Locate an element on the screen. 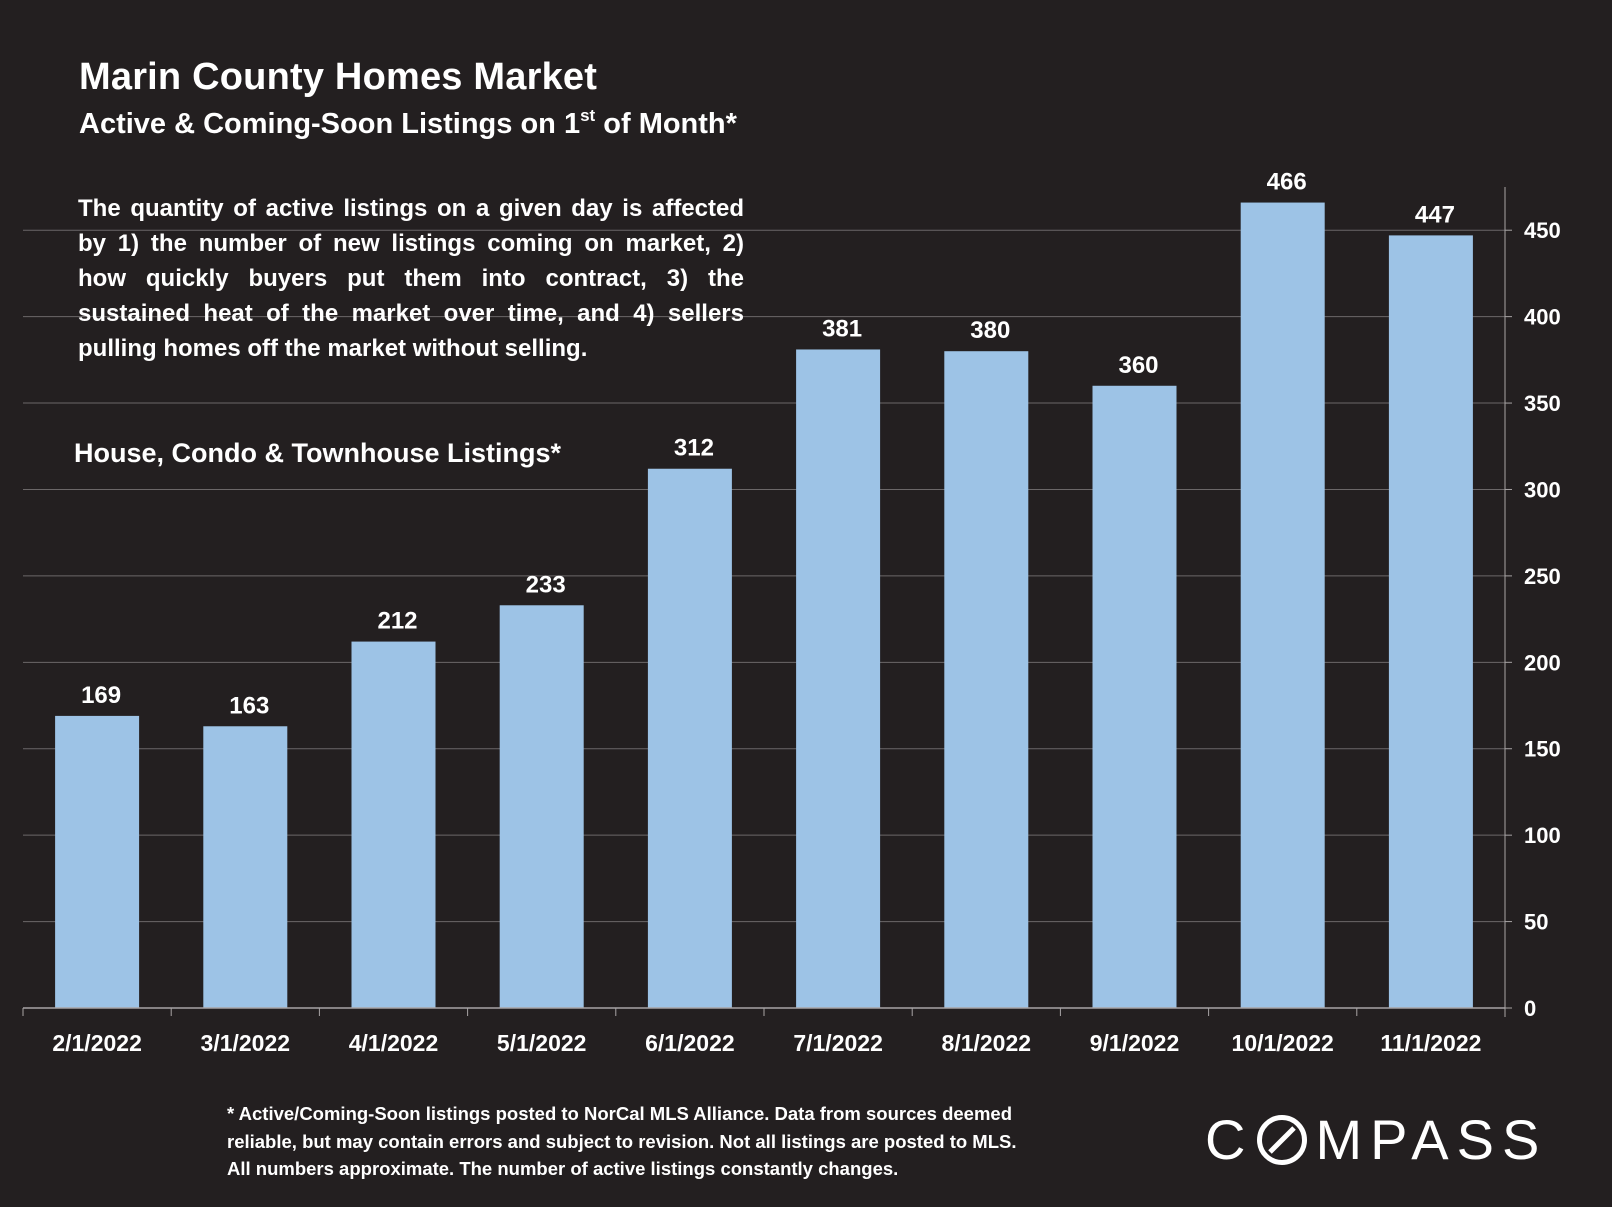  x-tick-label: 3/1/2022 is located at coordinates (246, 1043).